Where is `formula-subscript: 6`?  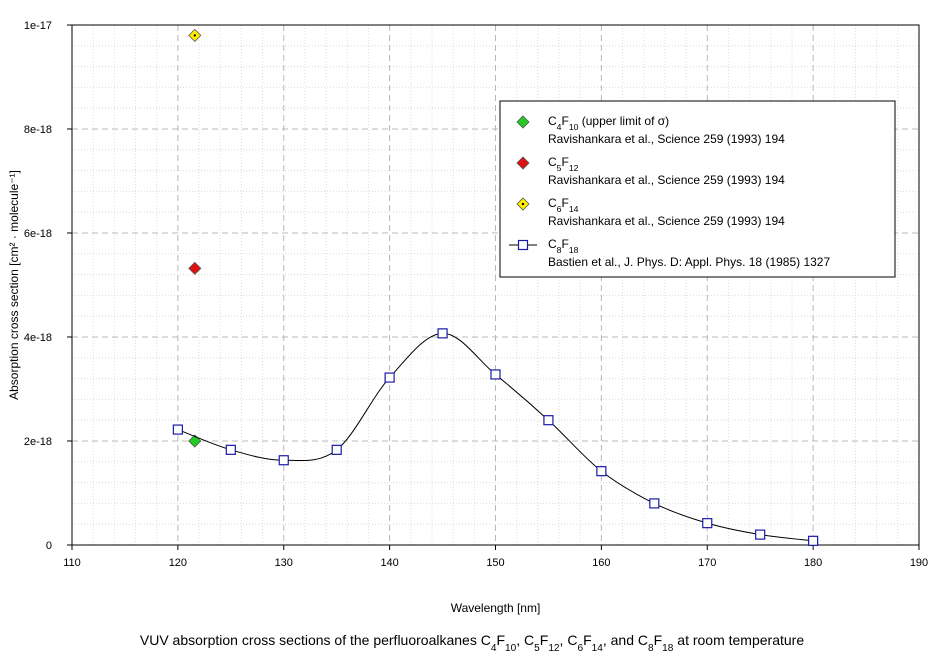
formula-subscript: 6 is located at coordinates (559, 209).